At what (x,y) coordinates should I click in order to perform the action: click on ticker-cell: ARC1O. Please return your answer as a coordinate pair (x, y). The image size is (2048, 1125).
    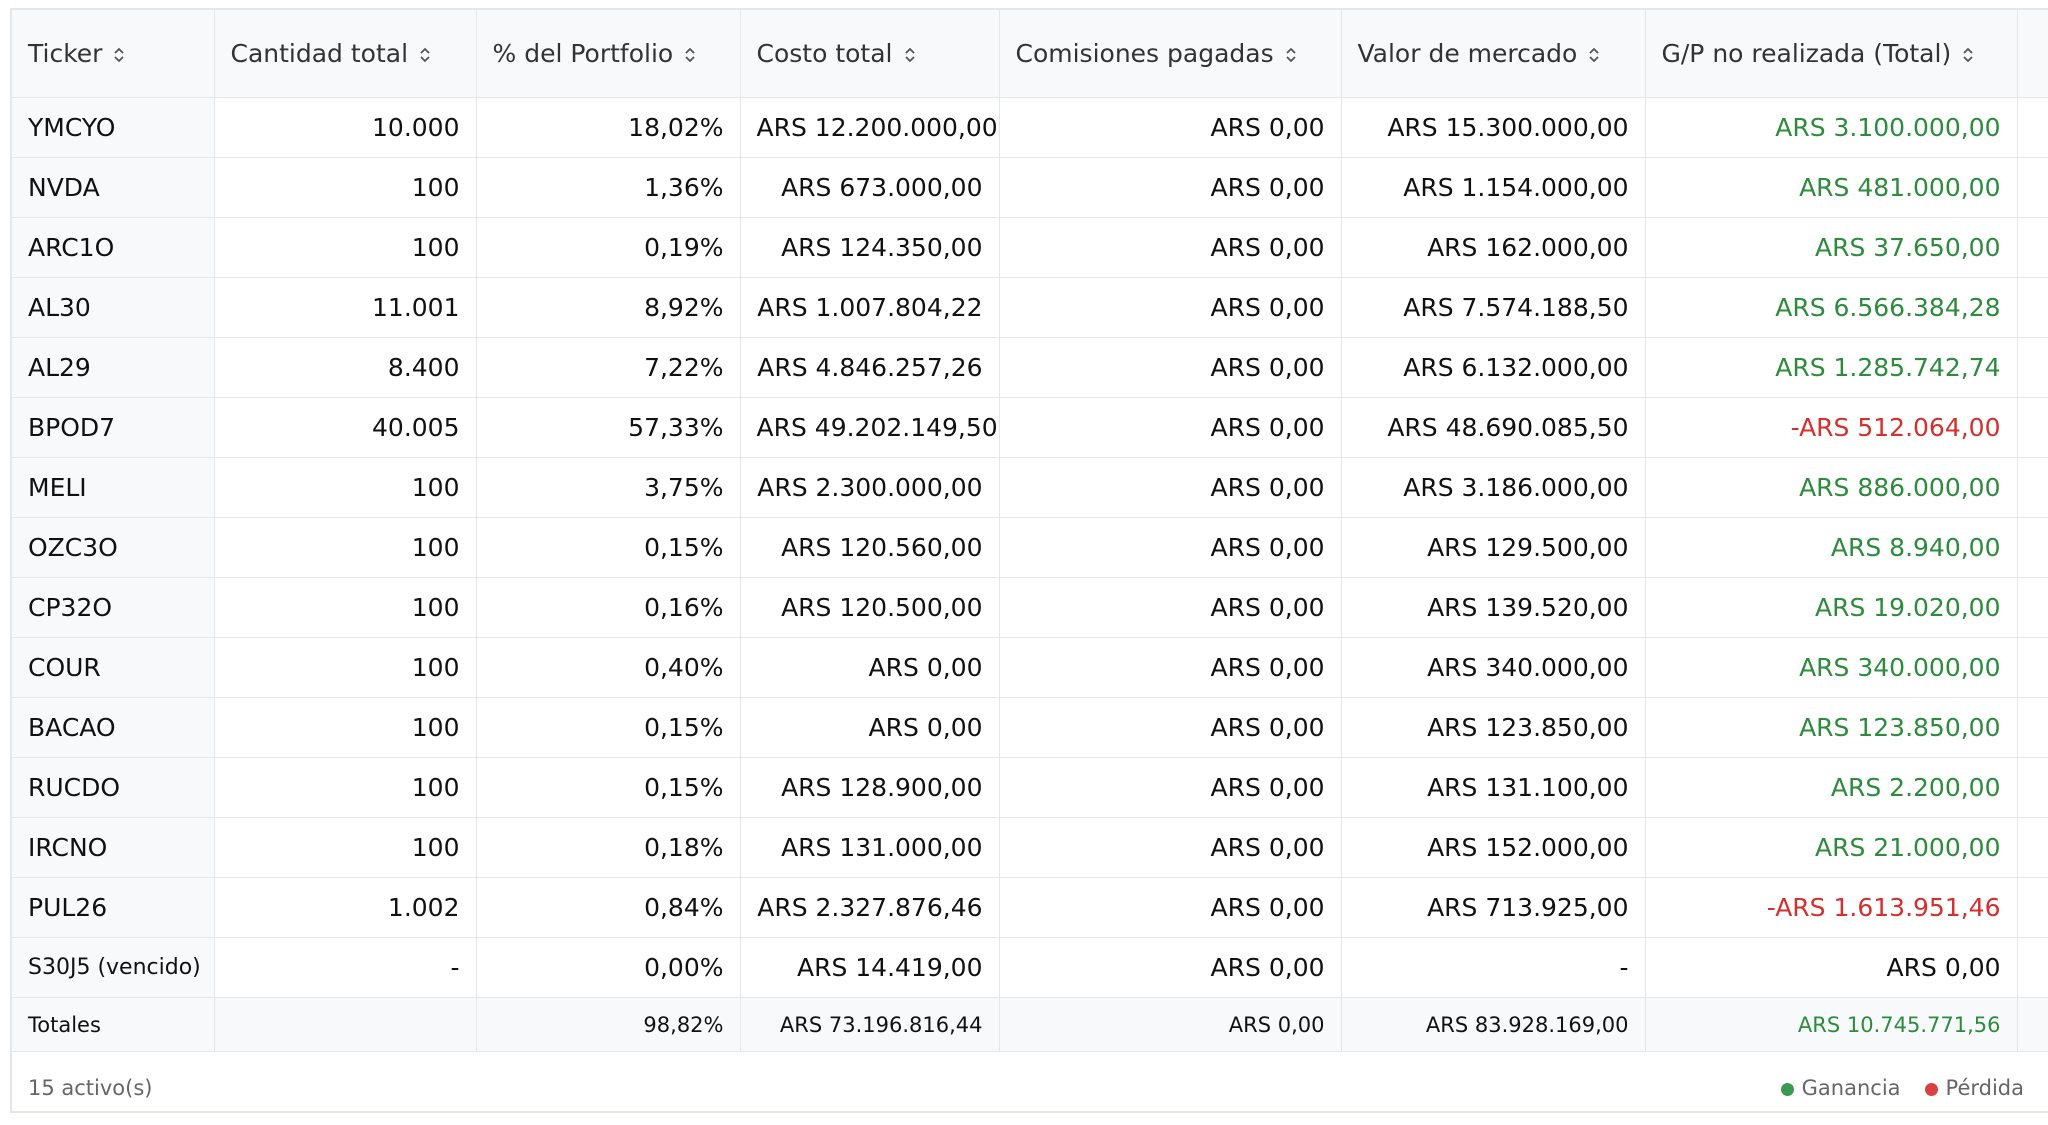
    Looking at the image, I should click on (113, 247).